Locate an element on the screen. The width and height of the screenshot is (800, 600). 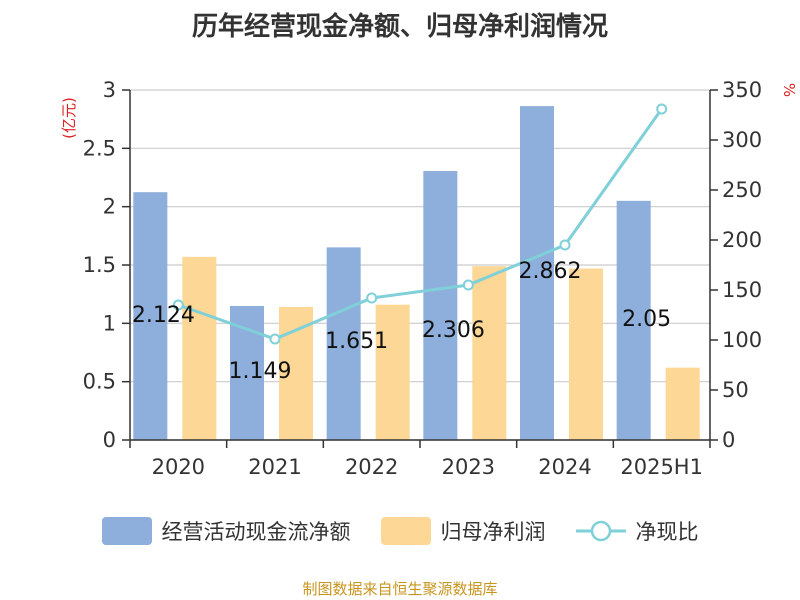
legend-swatch-ratio-icon is located at coordinates (600, 531).